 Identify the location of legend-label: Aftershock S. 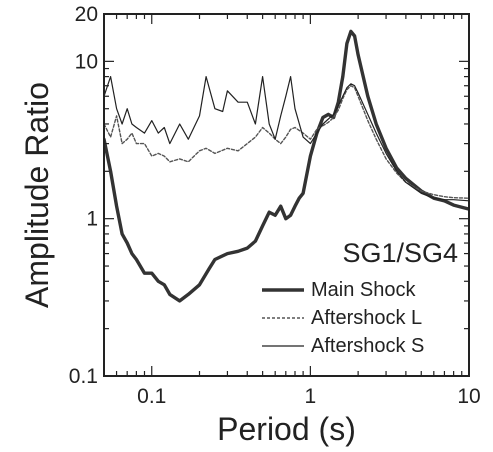
(367, 346).